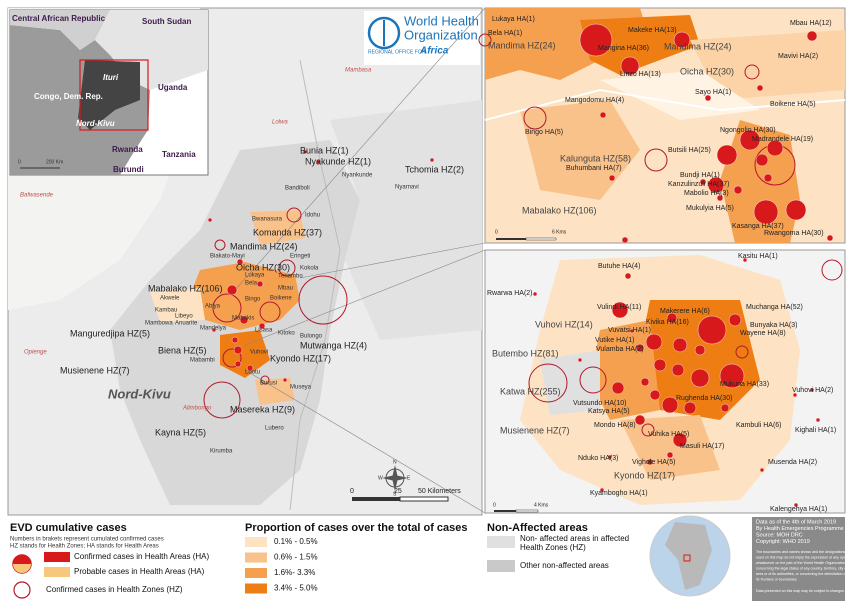  Describe the element at coordinates (773, 325) in the screenshot. I see `area-label: Bunyaka HA(3)` at that location.